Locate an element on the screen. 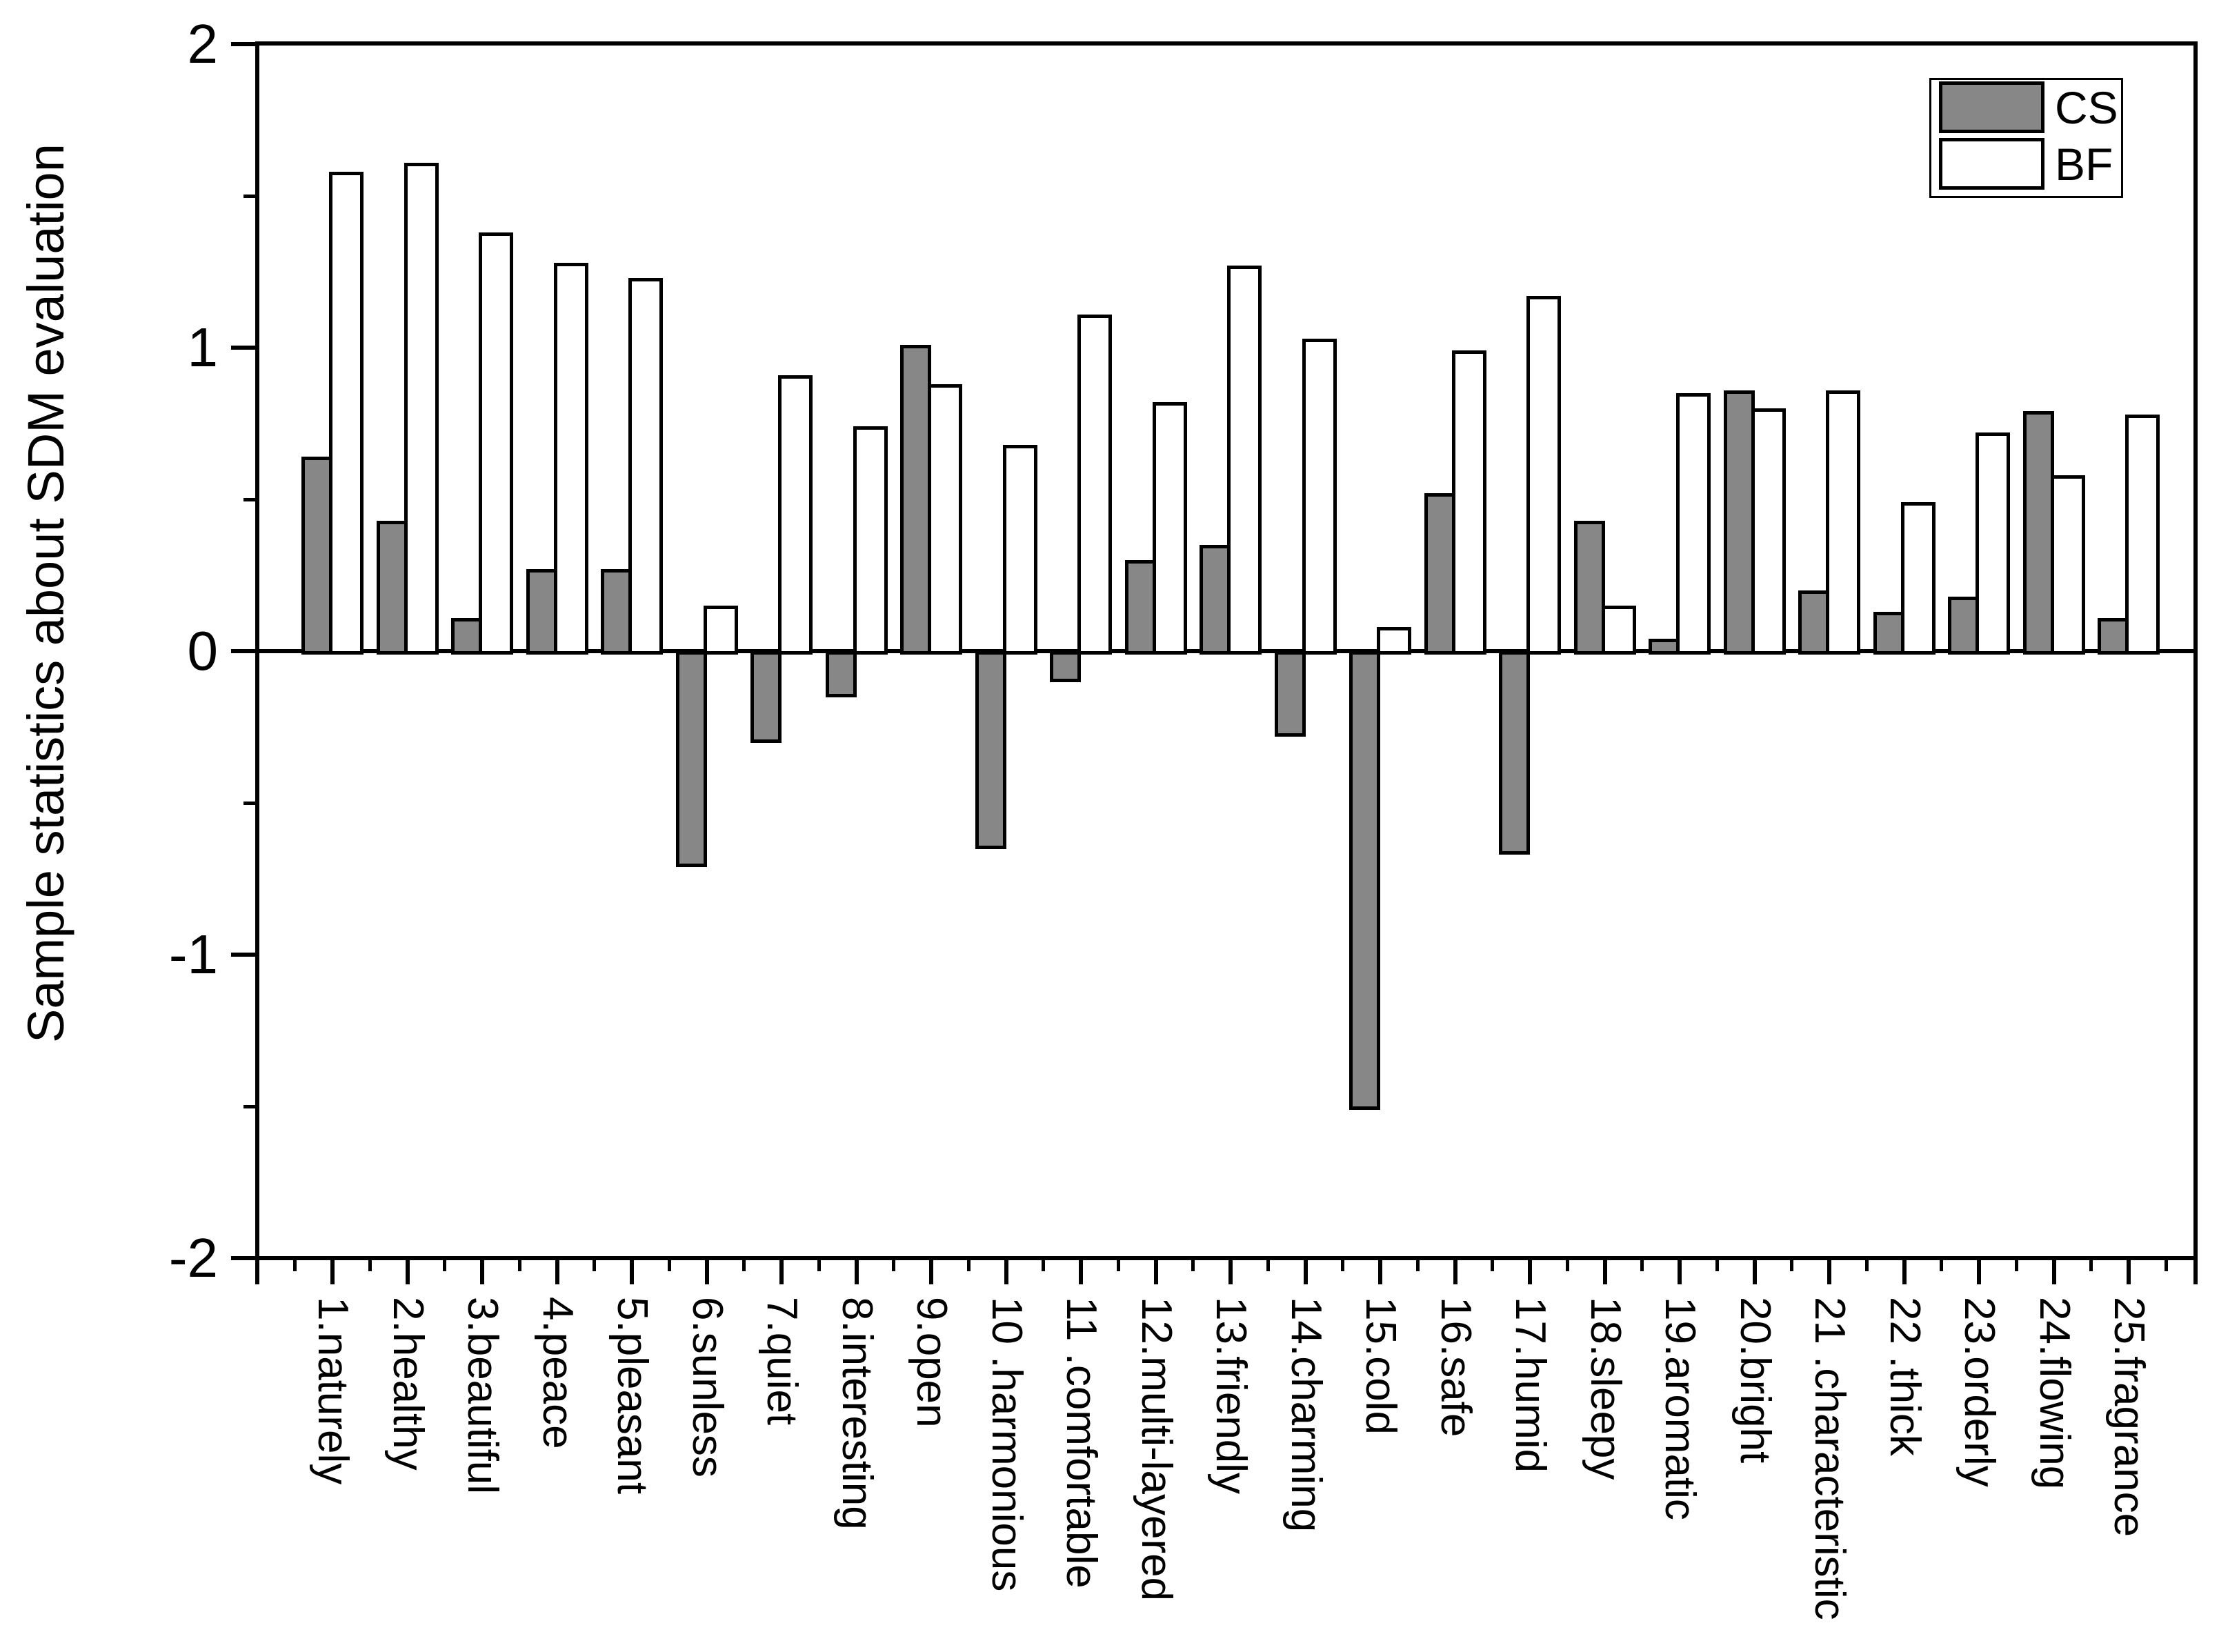  x-label-11-comfortable: 11 .comfortable is located at coordinates (1081, 1443).